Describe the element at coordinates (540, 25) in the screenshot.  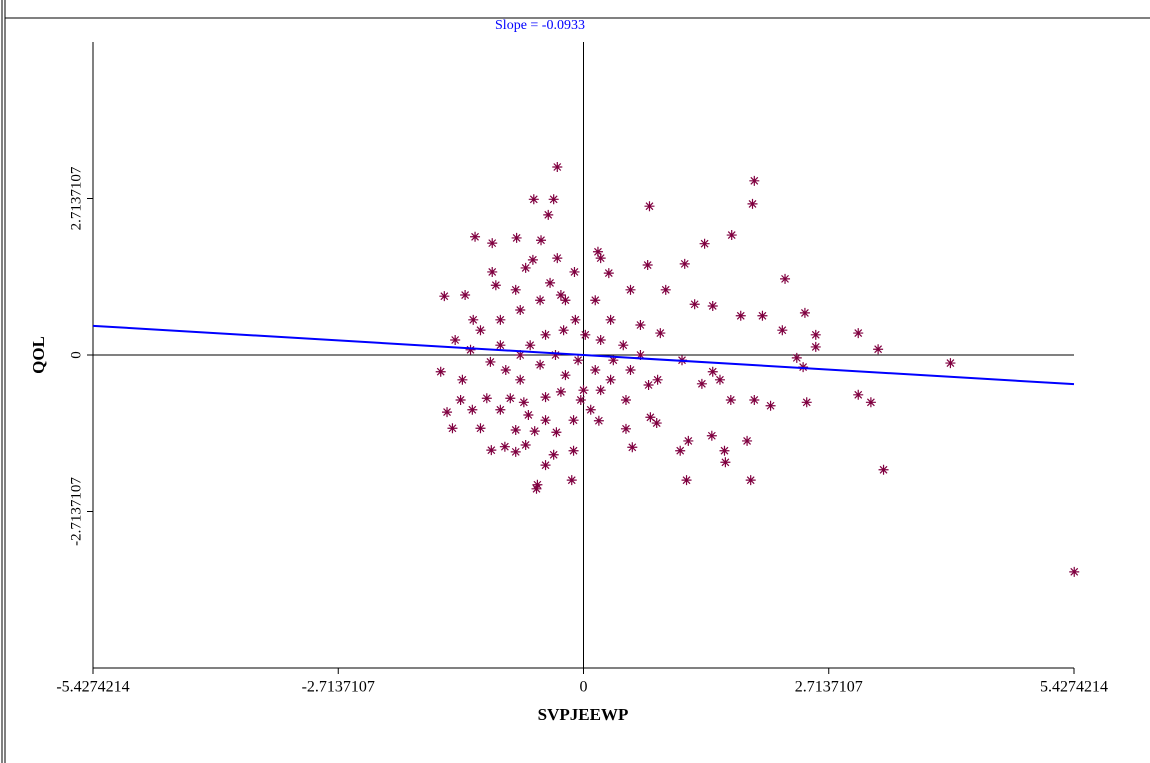
I see `chart-title: Slope = -0.0933` at that location.